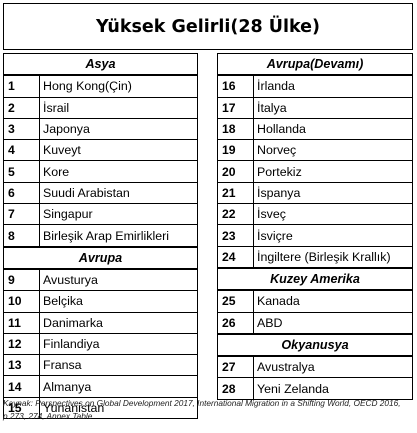 The width and height of the screenshot is (417, 433). Describe the element at coordinates (21, 86) in the screenshot. I see `country-number: 1` at that location.